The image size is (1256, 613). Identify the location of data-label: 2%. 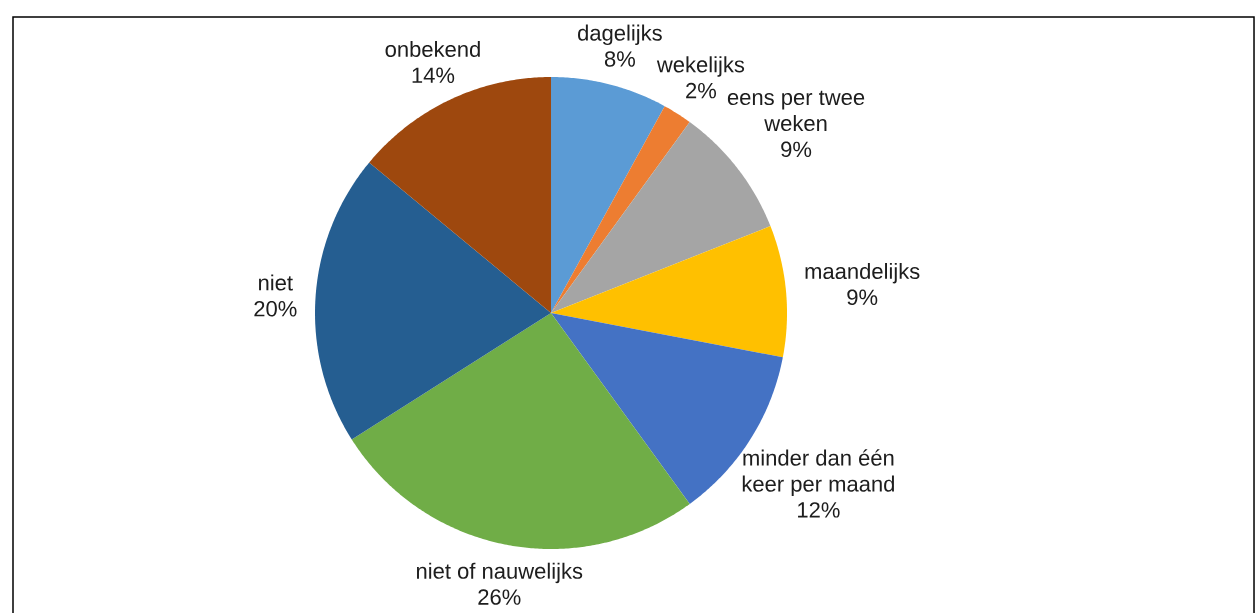
(701, 90).